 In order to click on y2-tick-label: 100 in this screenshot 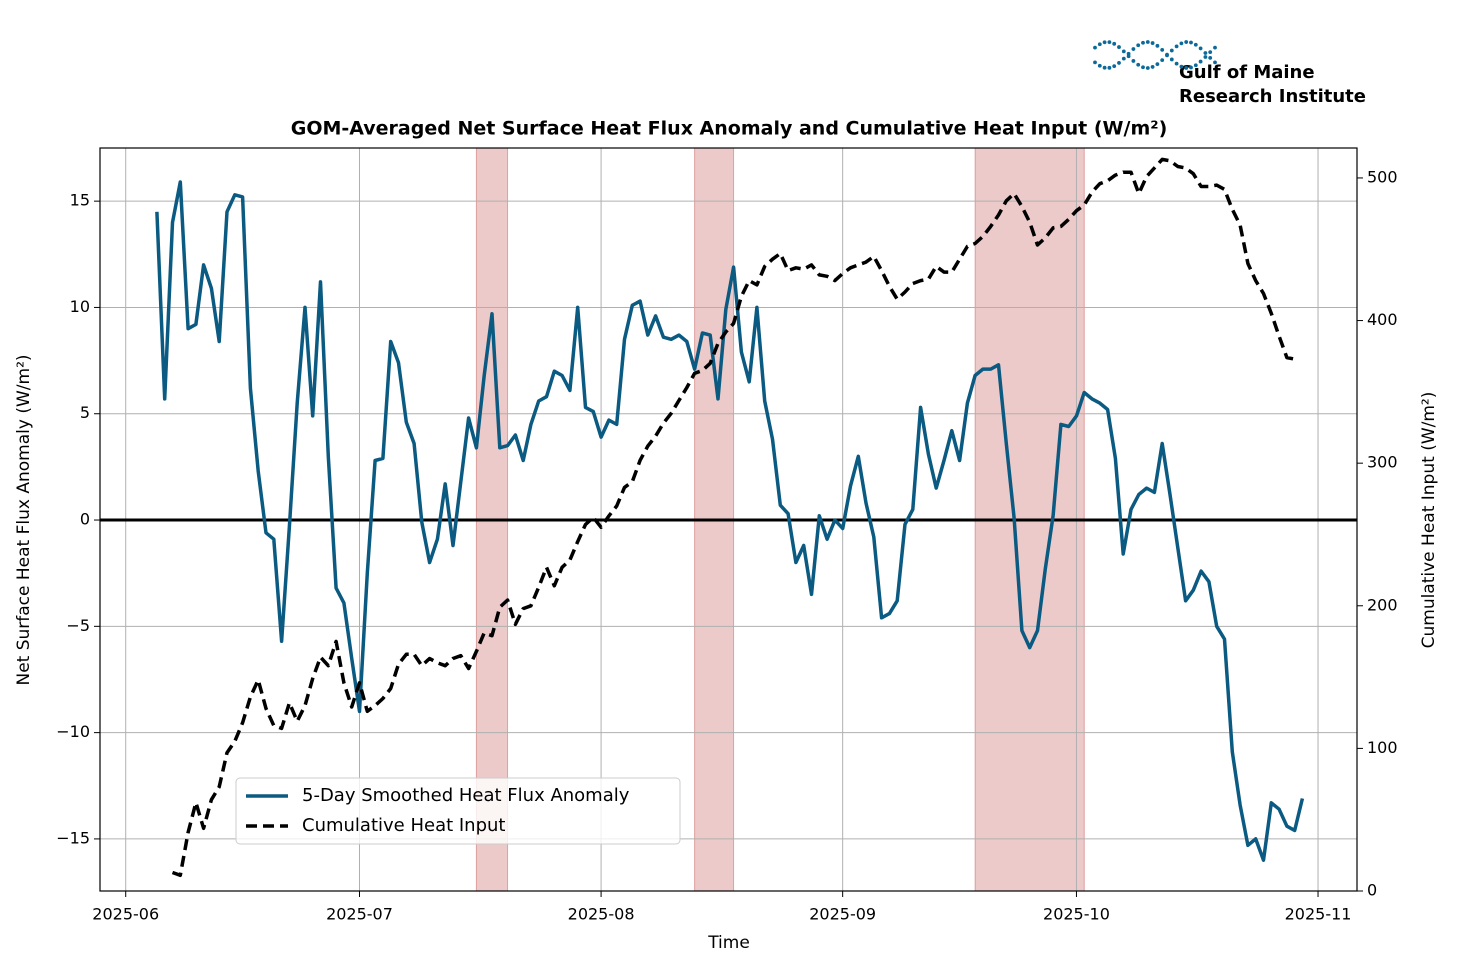, I will do `click(1382, 747)`.